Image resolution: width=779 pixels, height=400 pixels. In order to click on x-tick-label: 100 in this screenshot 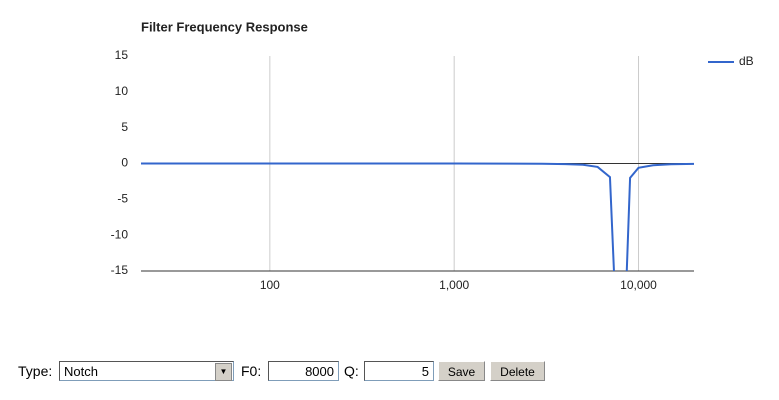, I will do `click(270, 285)`.